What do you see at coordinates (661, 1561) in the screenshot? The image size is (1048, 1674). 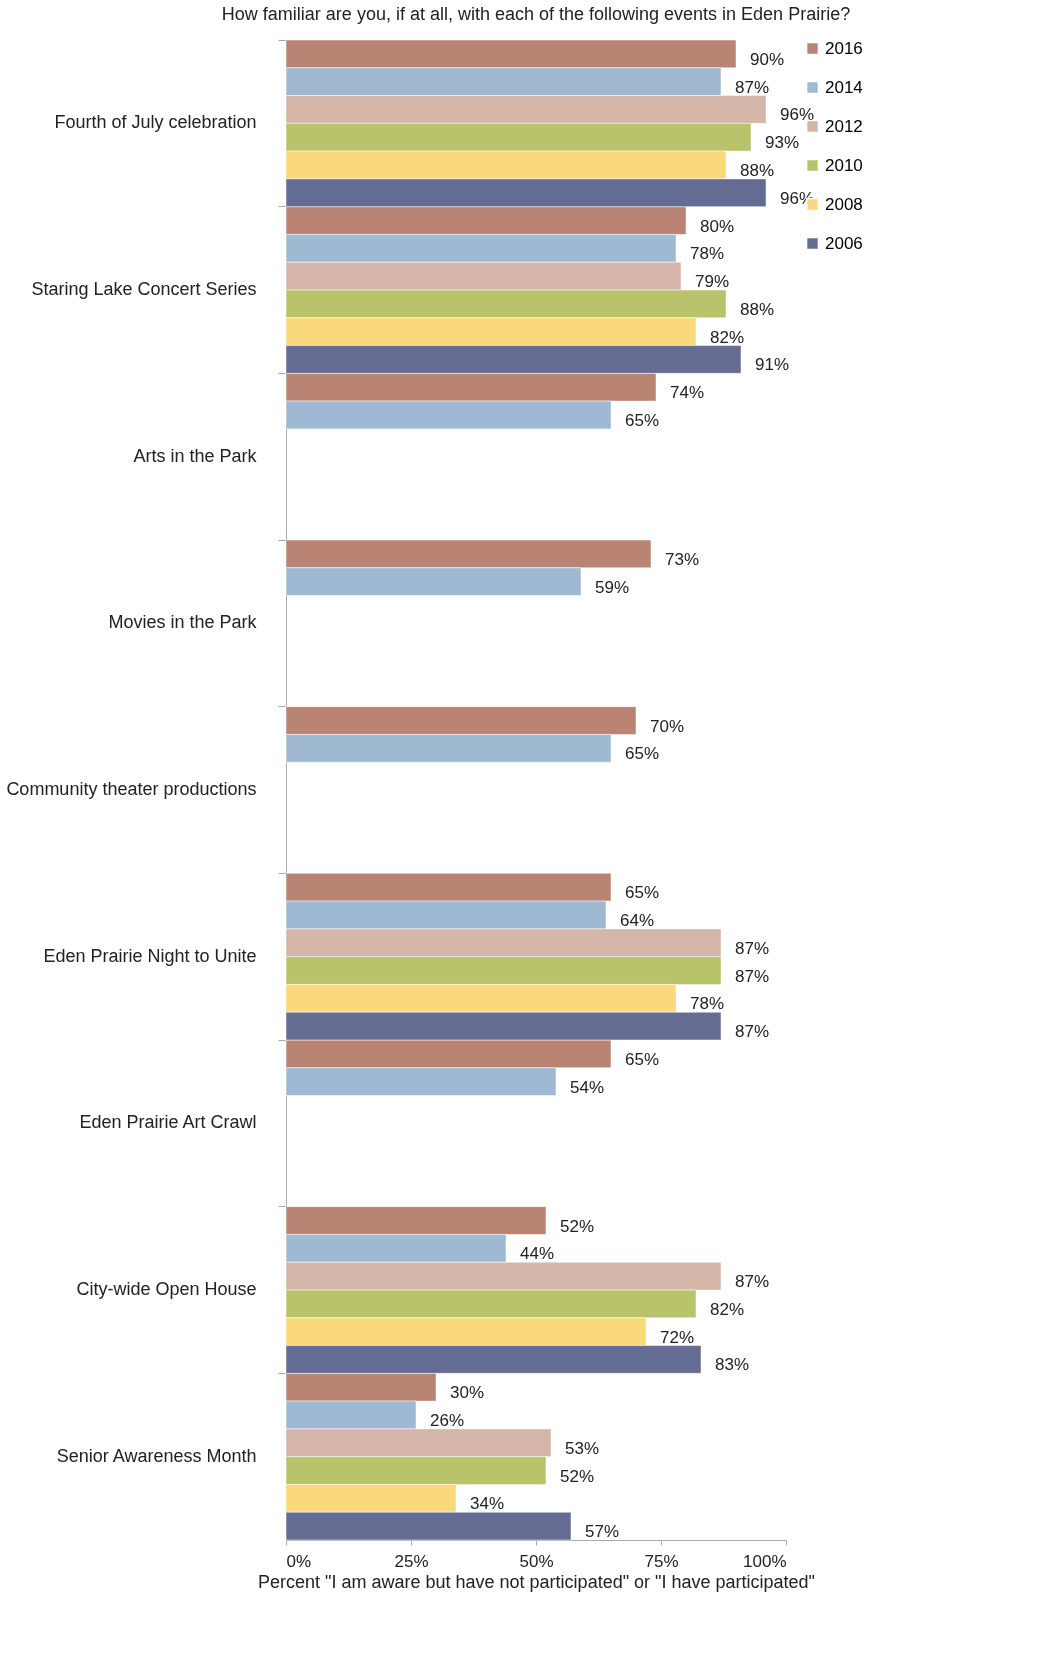 I see `x-tick-label: 75%` at bounding box center [661, 1561].